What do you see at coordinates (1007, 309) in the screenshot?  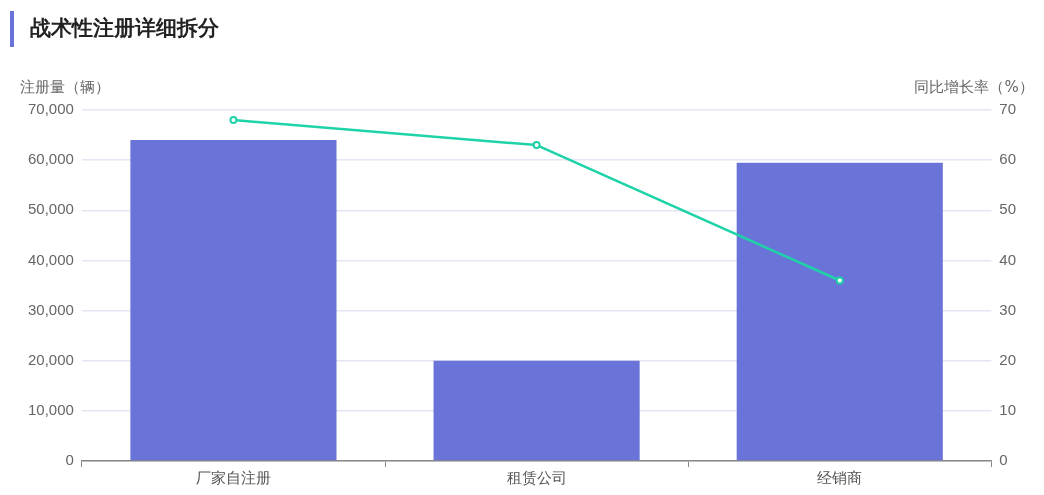 I see `y2-tick-label: 30` at bounding box center [1007, 309].